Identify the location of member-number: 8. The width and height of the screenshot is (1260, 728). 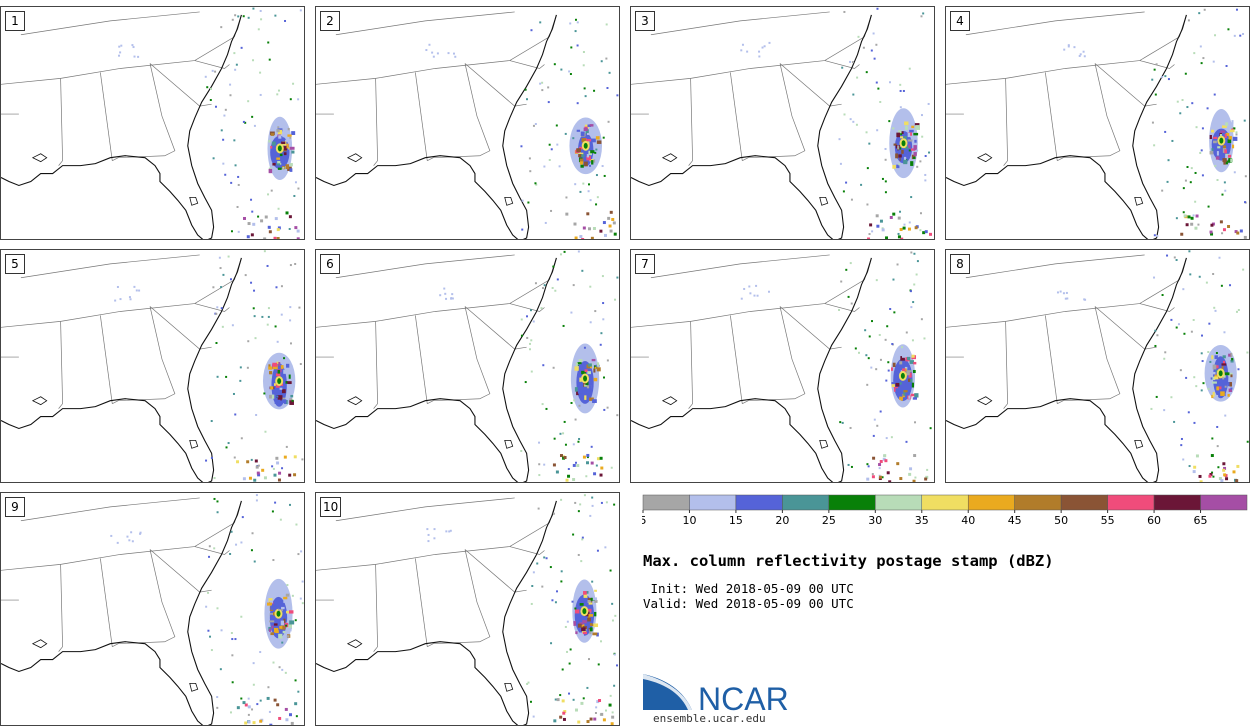
(960, 264).